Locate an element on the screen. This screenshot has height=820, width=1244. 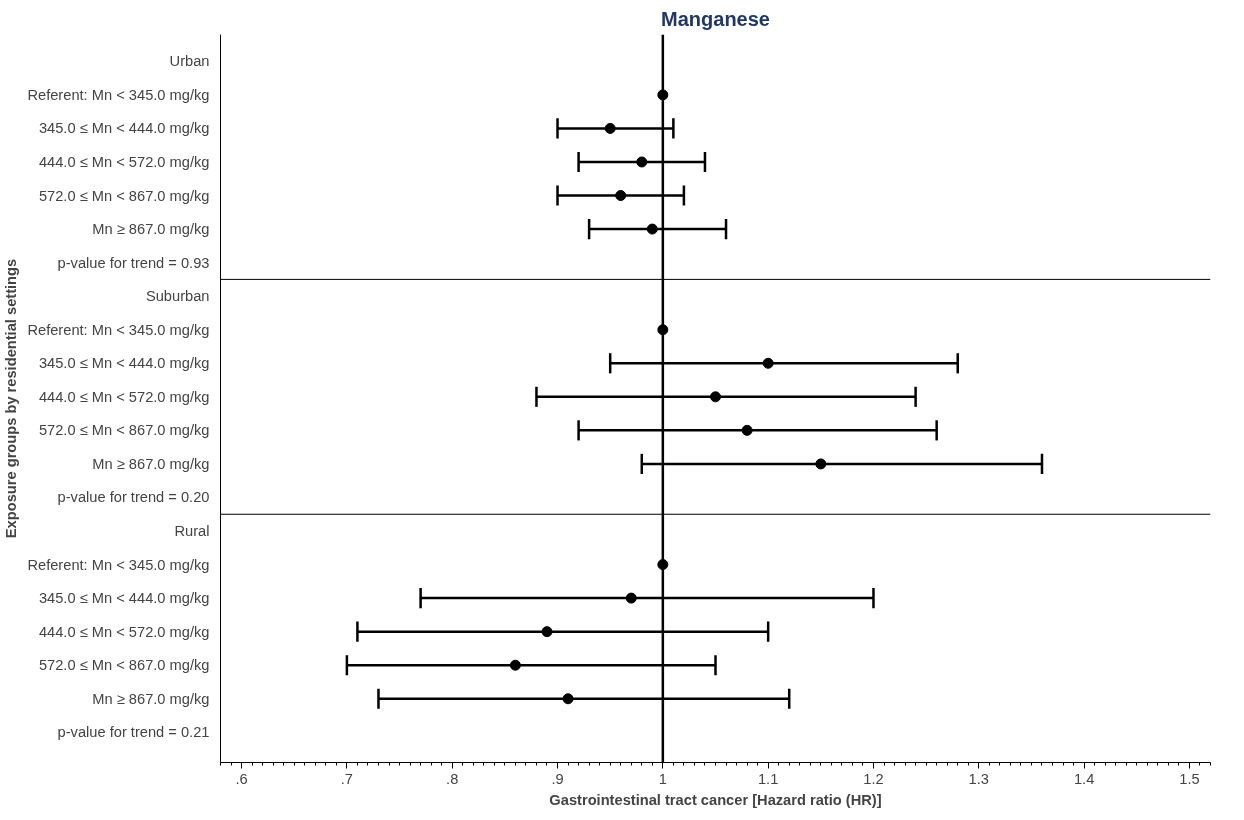
y-tick-label: Suburban is located at coordinates (177, 296).